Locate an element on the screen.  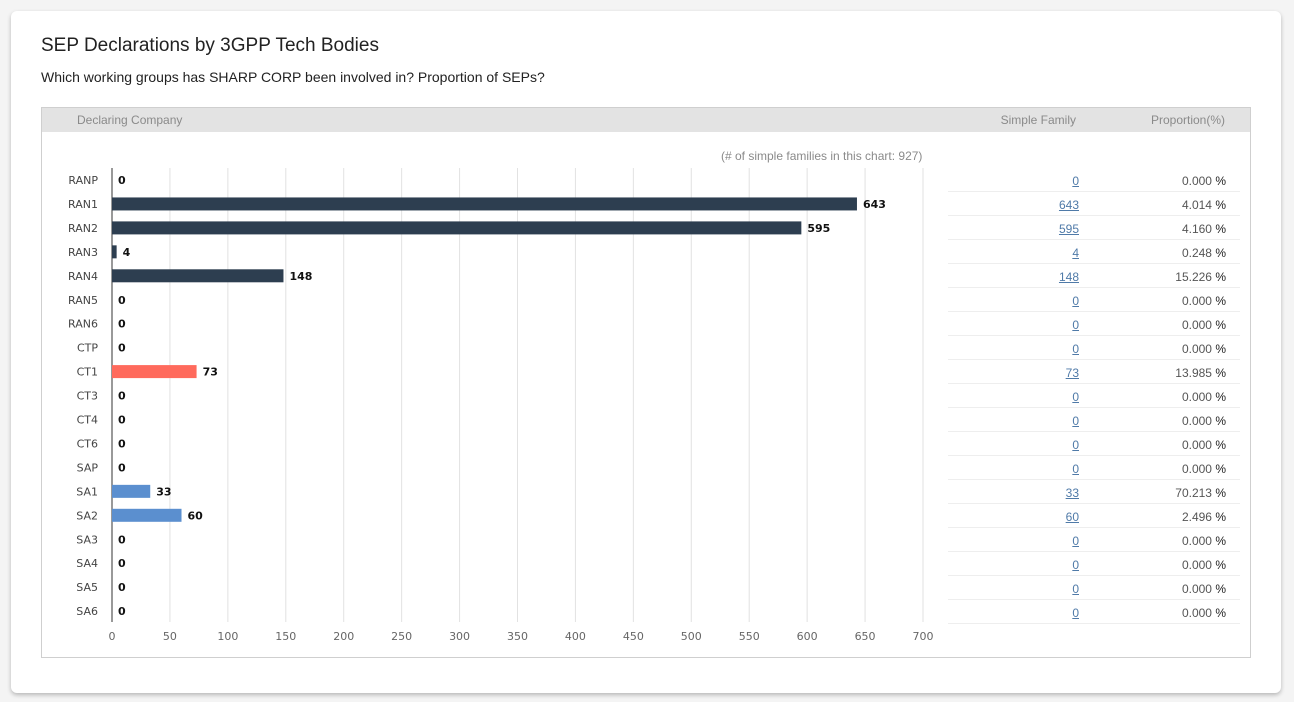
x-tick-label: 550 is located at coordinates (749, 636).